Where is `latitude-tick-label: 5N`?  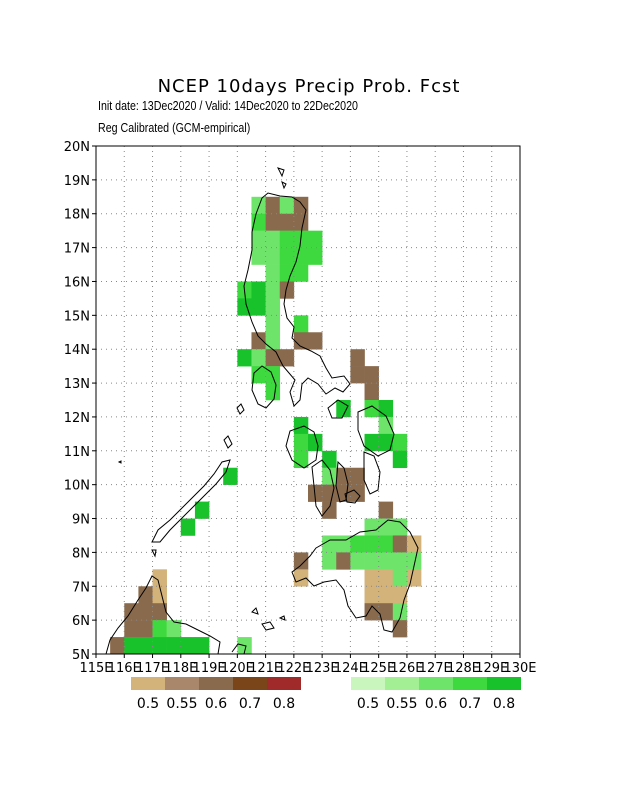 latitude-tick-label: 5N is located at coordinates (81, 655).